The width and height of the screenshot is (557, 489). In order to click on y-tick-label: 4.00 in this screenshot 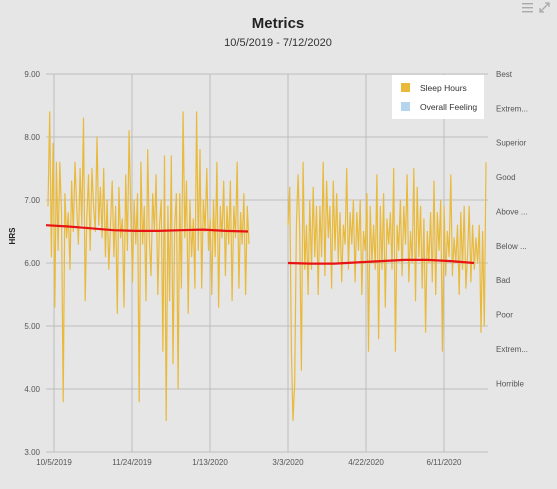, I will do `click(32, 389)`.